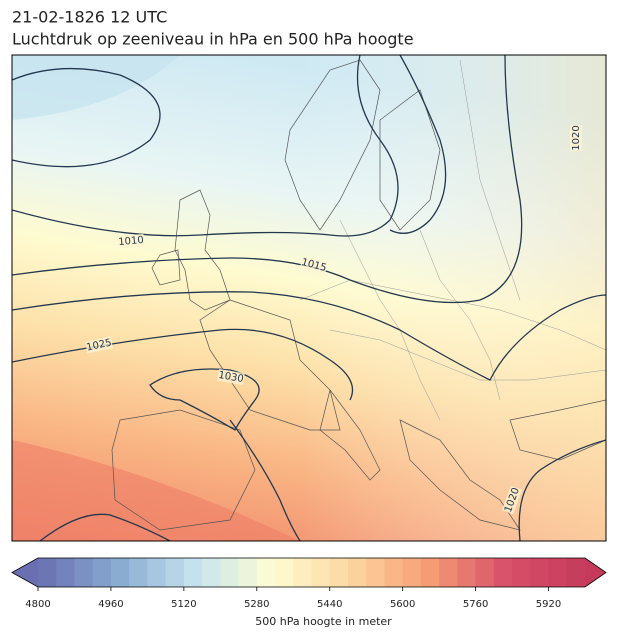 This screenshot has height=643, width=618. What do you see at coordinates (475, 604) in the screenshot?
I see `colorbar-tick-label: 5760` at bounding box center [475, 604].